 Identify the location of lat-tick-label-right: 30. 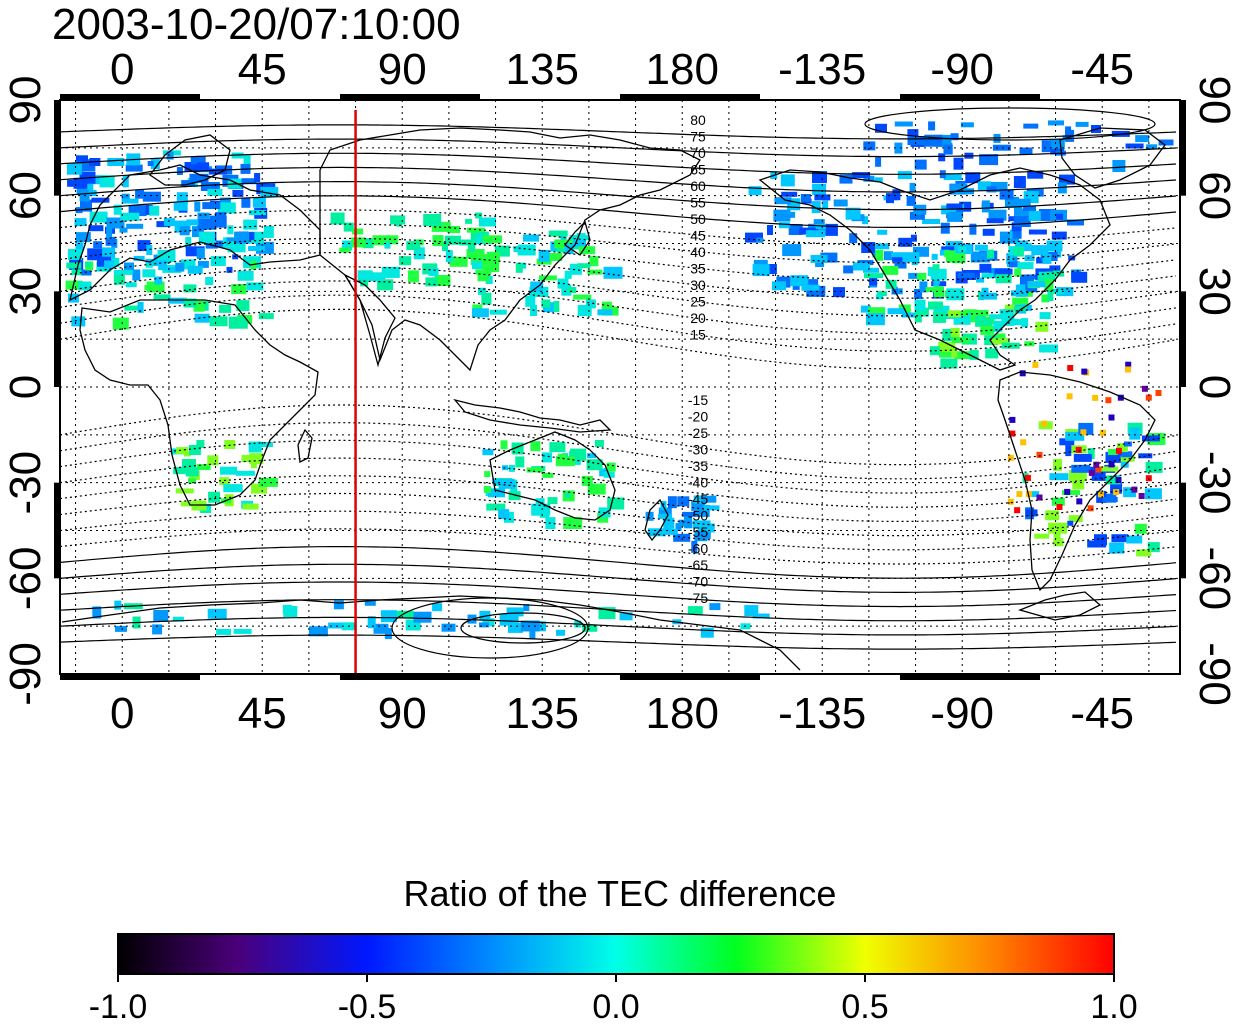
(1214, 291).